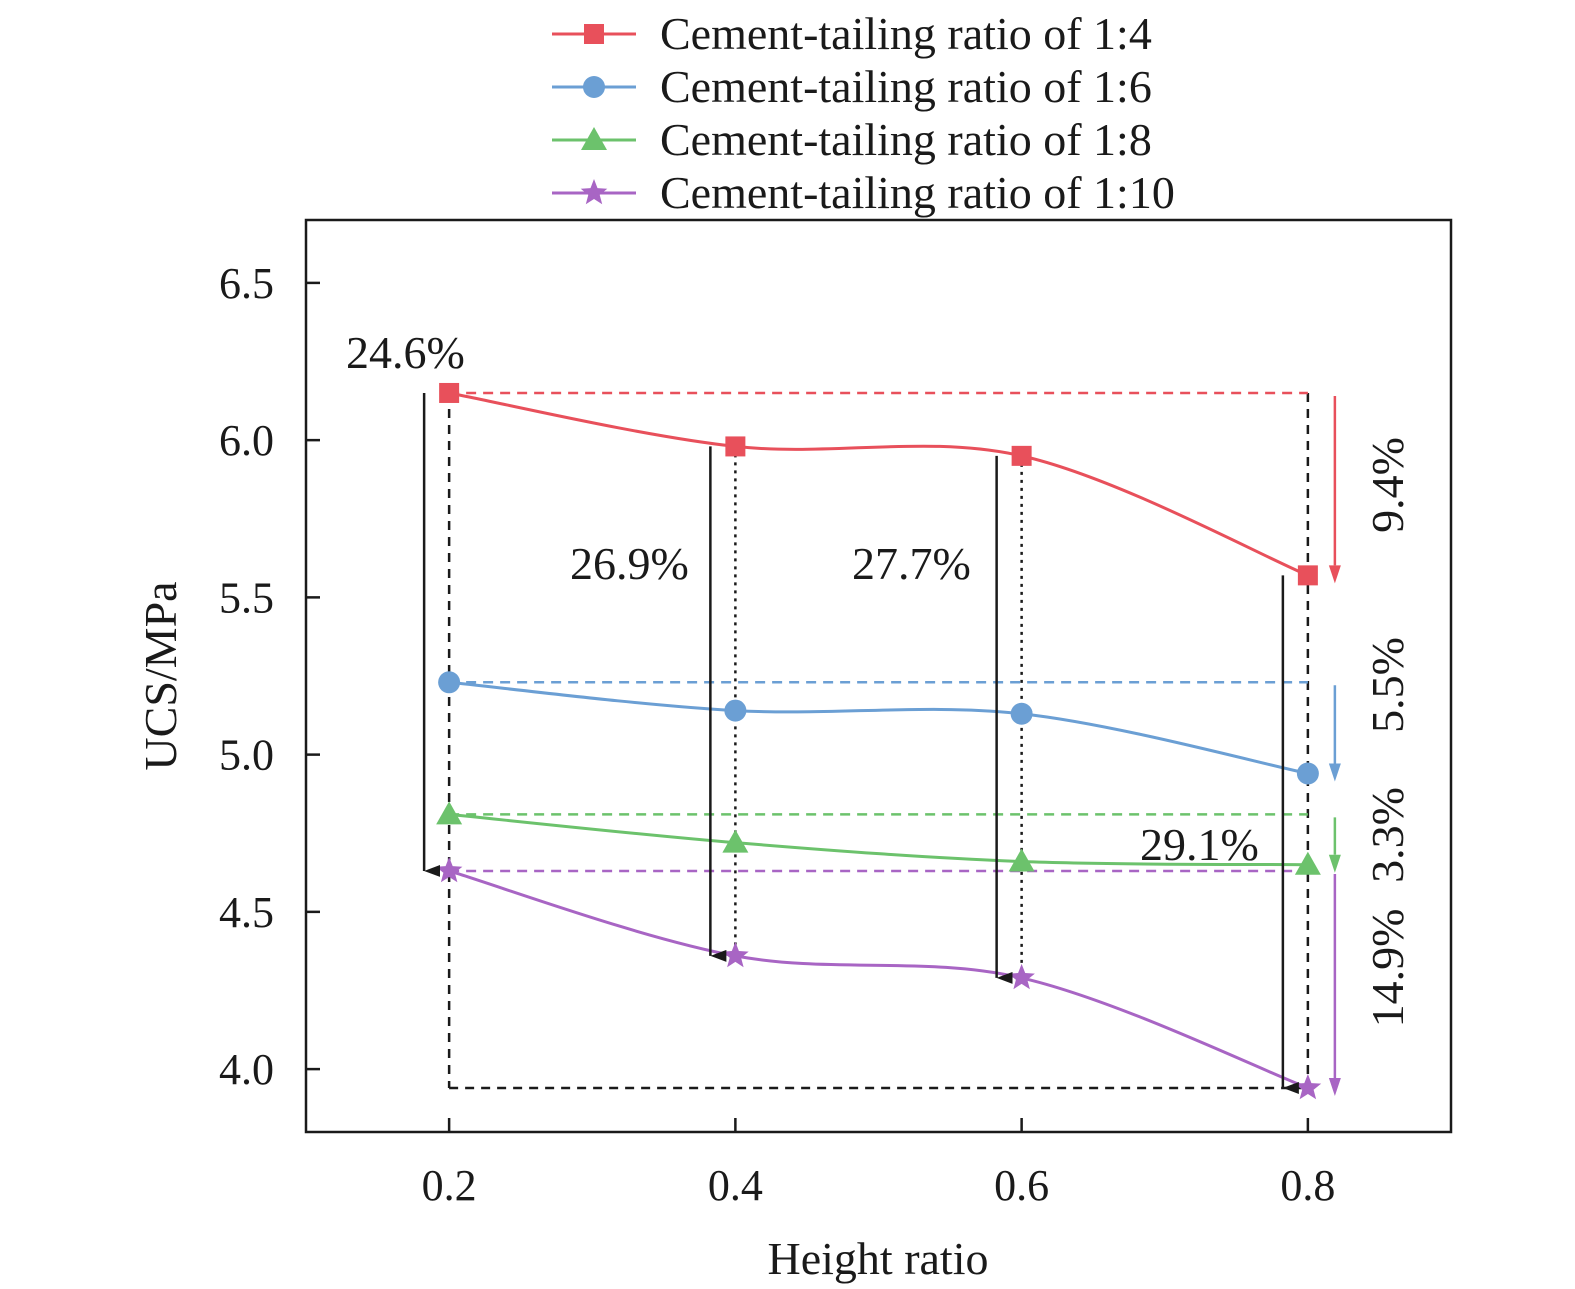 The height and width of the screenshot is (1289, 1575). Describe the element at coordinates (878, 1258) in the screenshot. I see `x-axis-label: Height ratio` at that location.